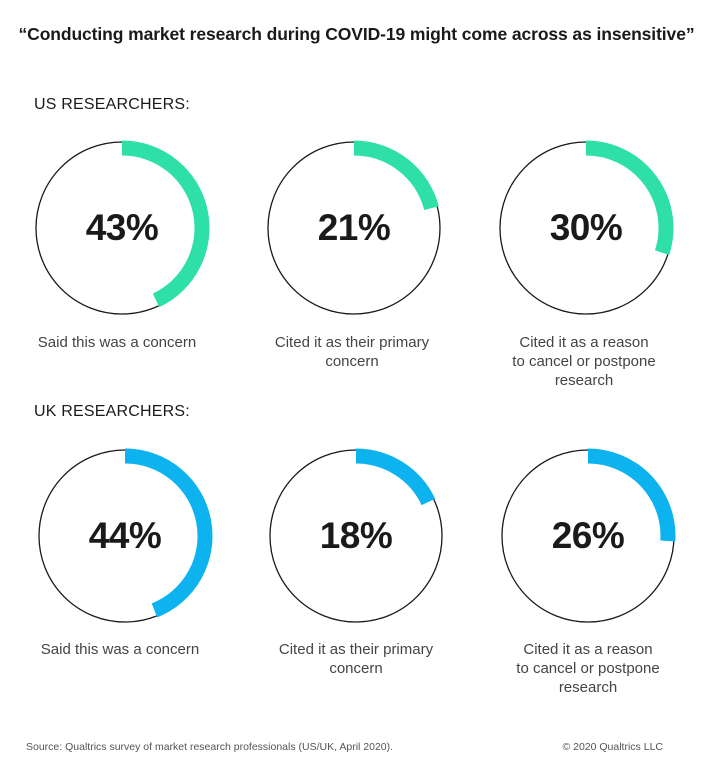  I want to click on us-donut-3: 30%, so click(586, 228).